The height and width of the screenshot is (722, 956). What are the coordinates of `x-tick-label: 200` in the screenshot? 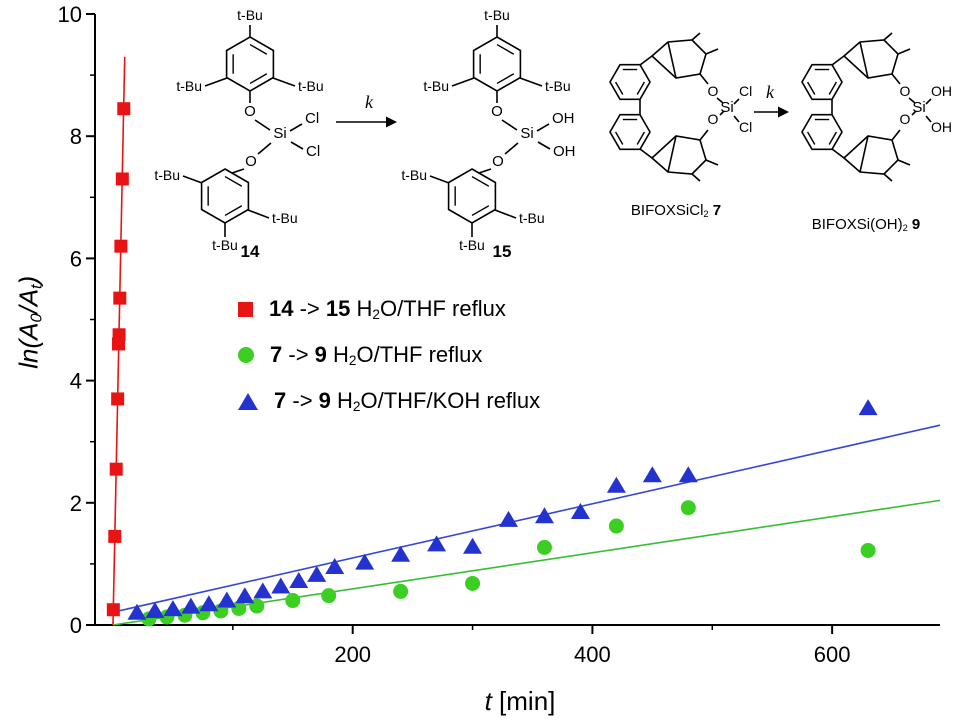 It's located at (352, 654).